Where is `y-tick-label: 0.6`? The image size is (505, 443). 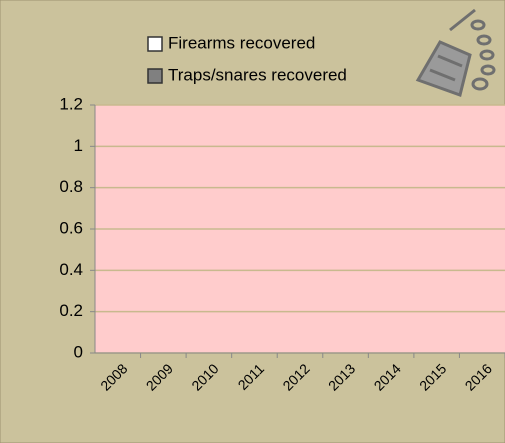
y-tick-label: 0.6 is located at coordinates (71, 227).